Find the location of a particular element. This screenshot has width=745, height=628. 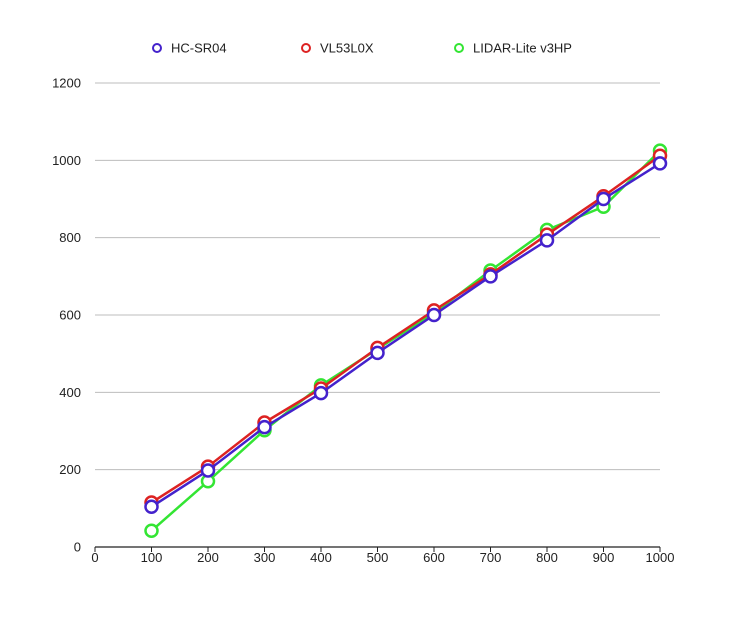

legend-label: LIDAR-Lite v3HP is located at coordinates (522, 48).